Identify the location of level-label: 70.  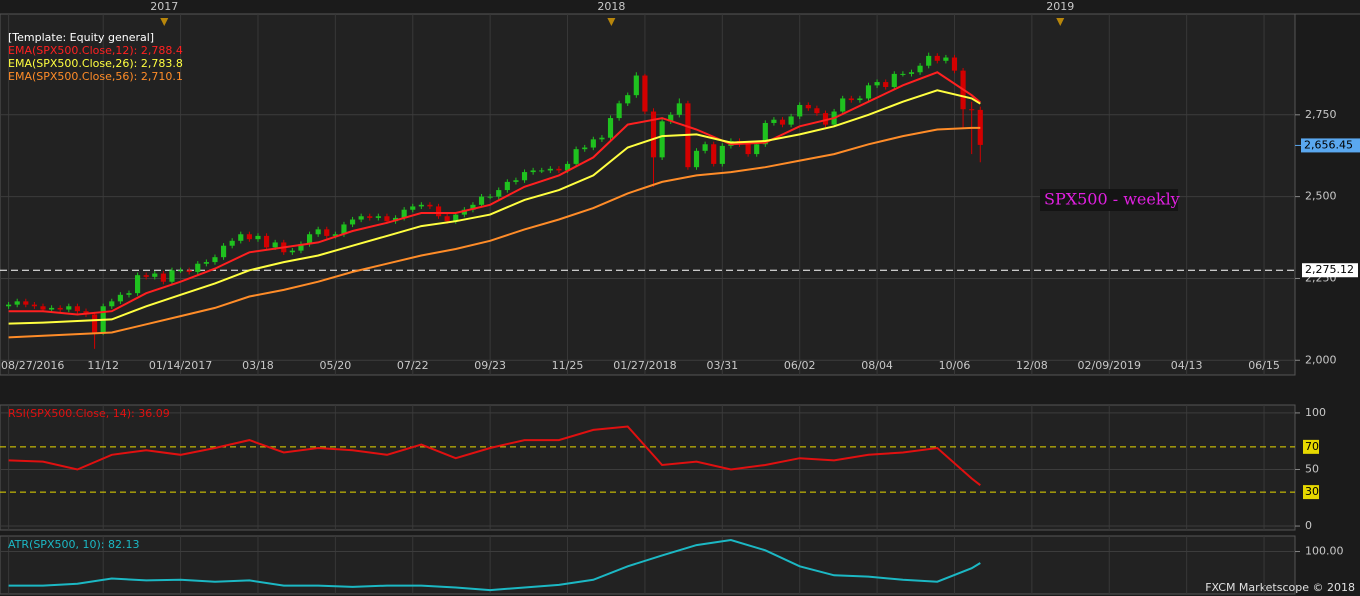
(1312, 446).